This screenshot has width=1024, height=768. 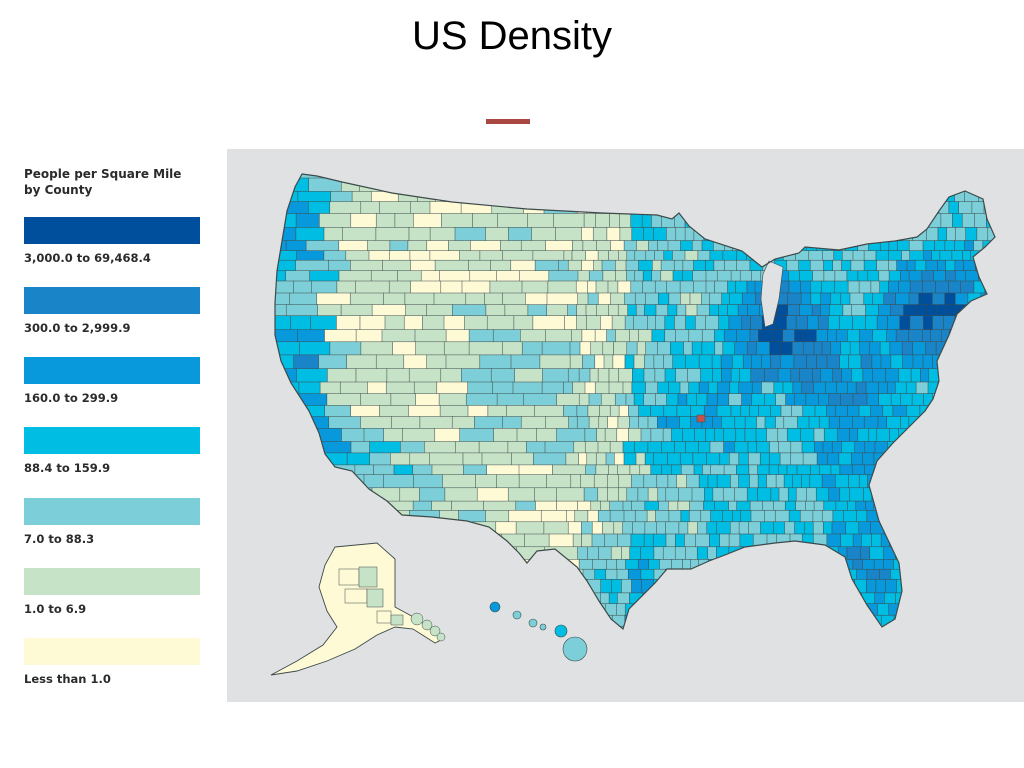 I want to click on legend-label: 88.4 to 159.9, so click(x=67, y=468).